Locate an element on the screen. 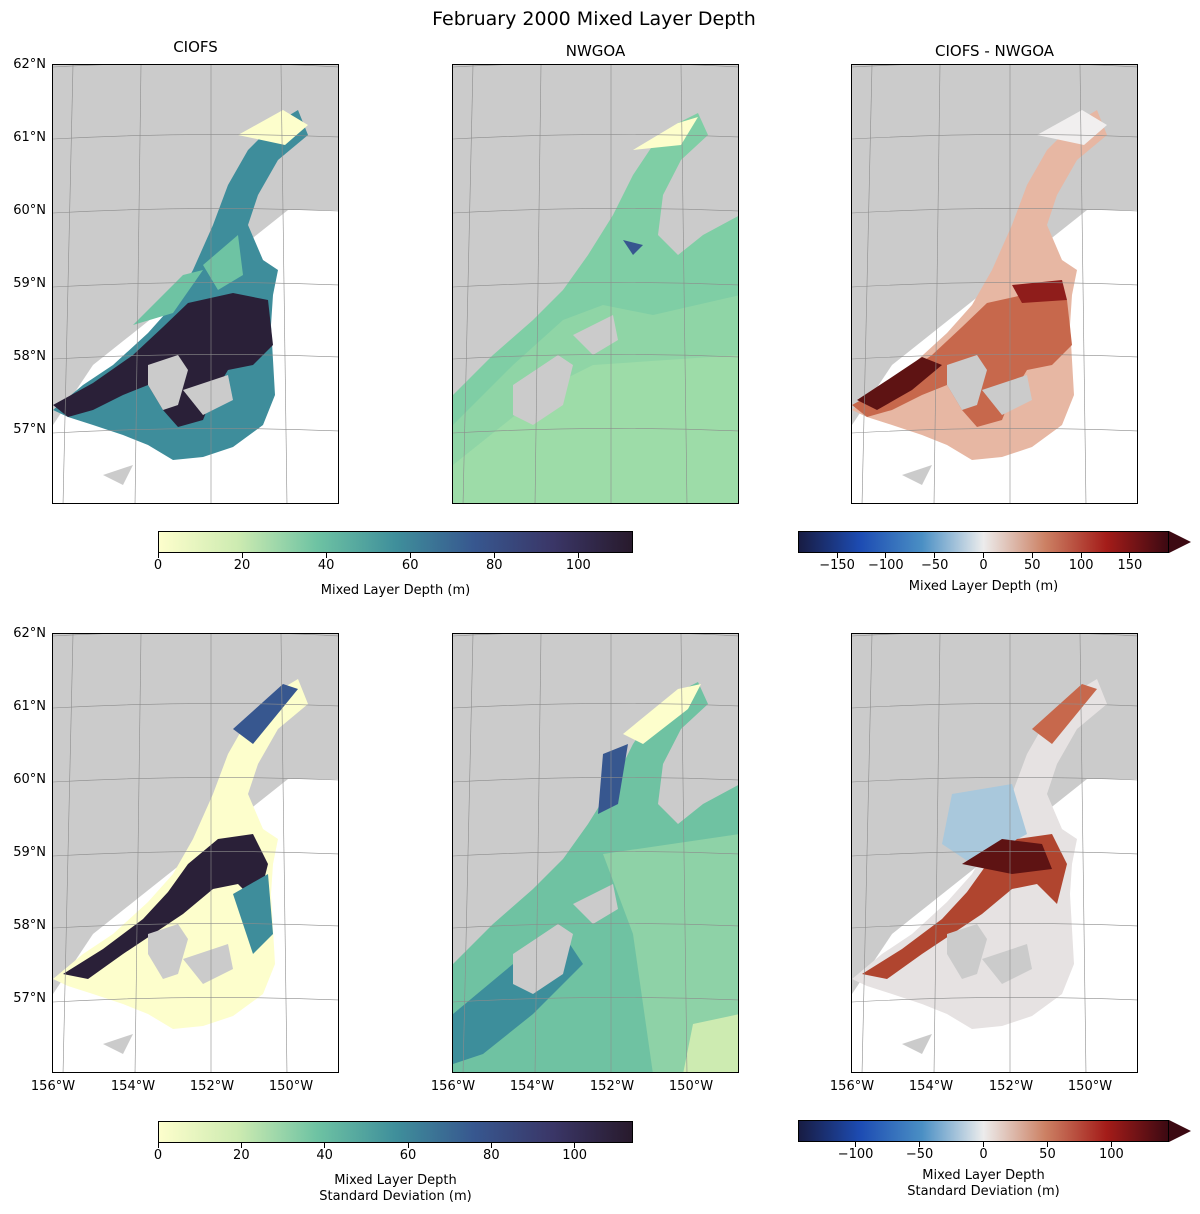 The width and height of the screenshot is (1200, 1214). colorbar-mld-std-ticks: 0 20 40 60 80 100 is located at coordinates (393, 1153).